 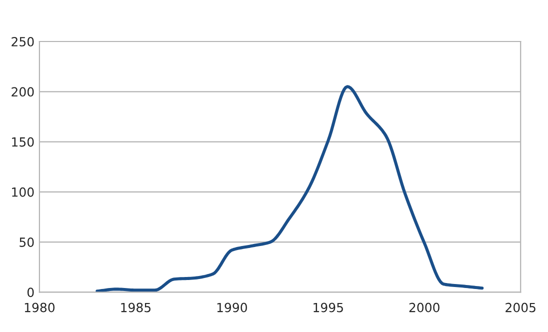 What do you see at coordinates (23, 192) in the screenshot?
I see `y-tick-label: 100` at bounding box center [23, 192].